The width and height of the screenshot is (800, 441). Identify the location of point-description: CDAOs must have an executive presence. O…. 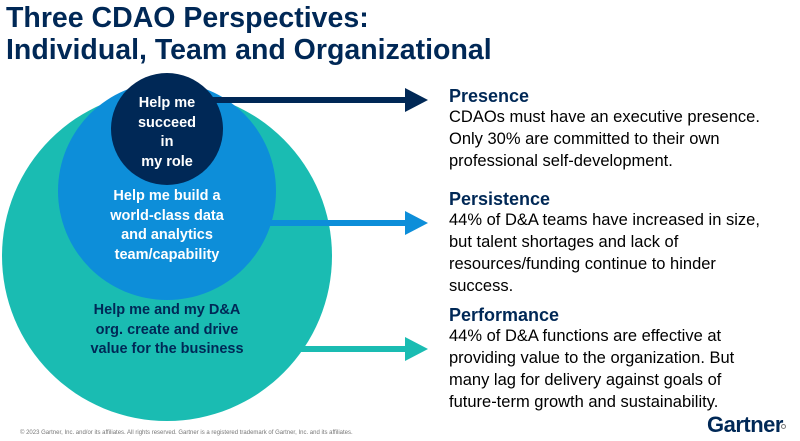
(624, 139).